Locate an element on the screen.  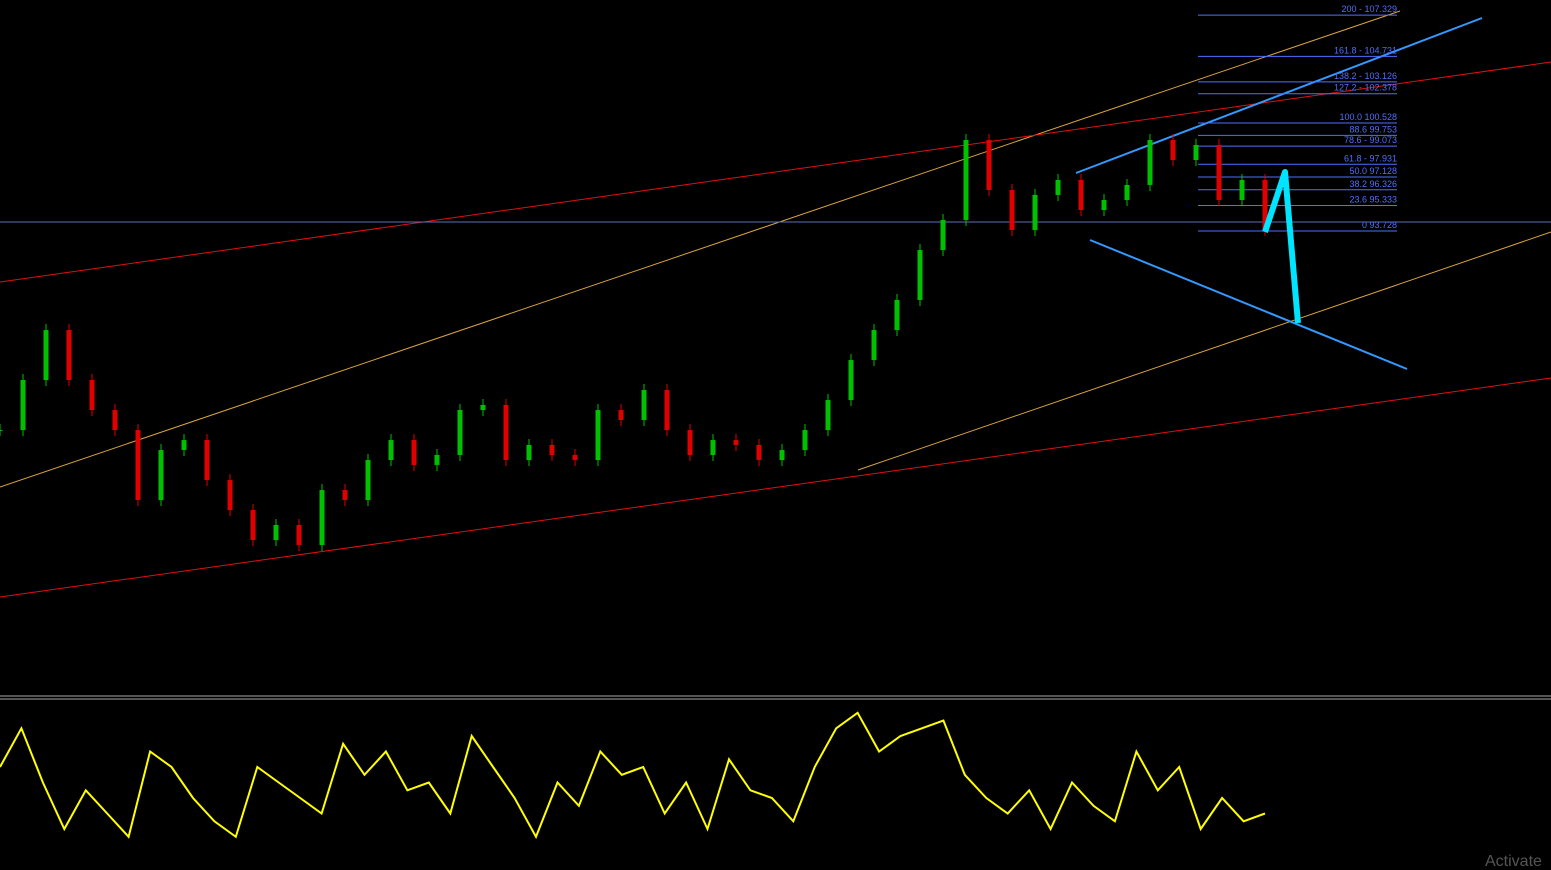
fib-label: 38.2 96.326 is located at coordinates (1373, 184).